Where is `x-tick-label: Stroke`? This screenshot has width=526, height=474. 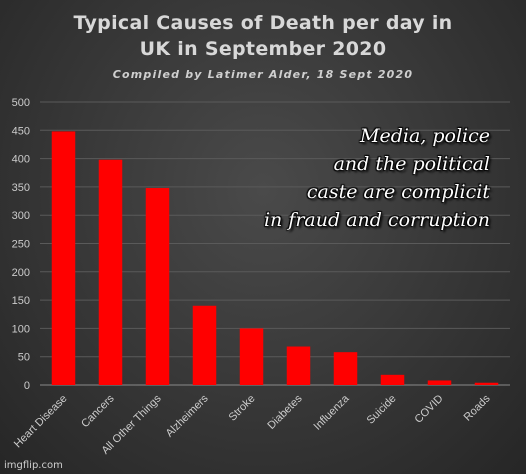 x-tick-label: Stroke is located at coordinates (242, 408).